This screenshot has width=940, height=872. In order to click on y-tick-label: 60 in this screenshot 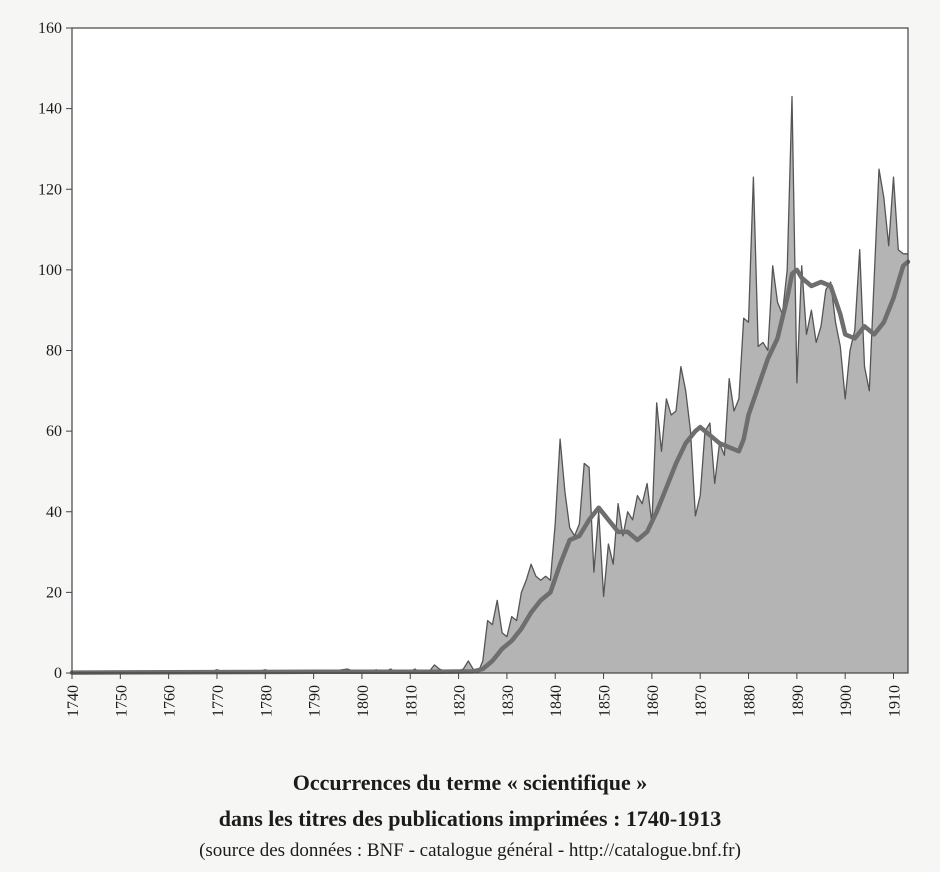, I will do `click(54, 431)`.